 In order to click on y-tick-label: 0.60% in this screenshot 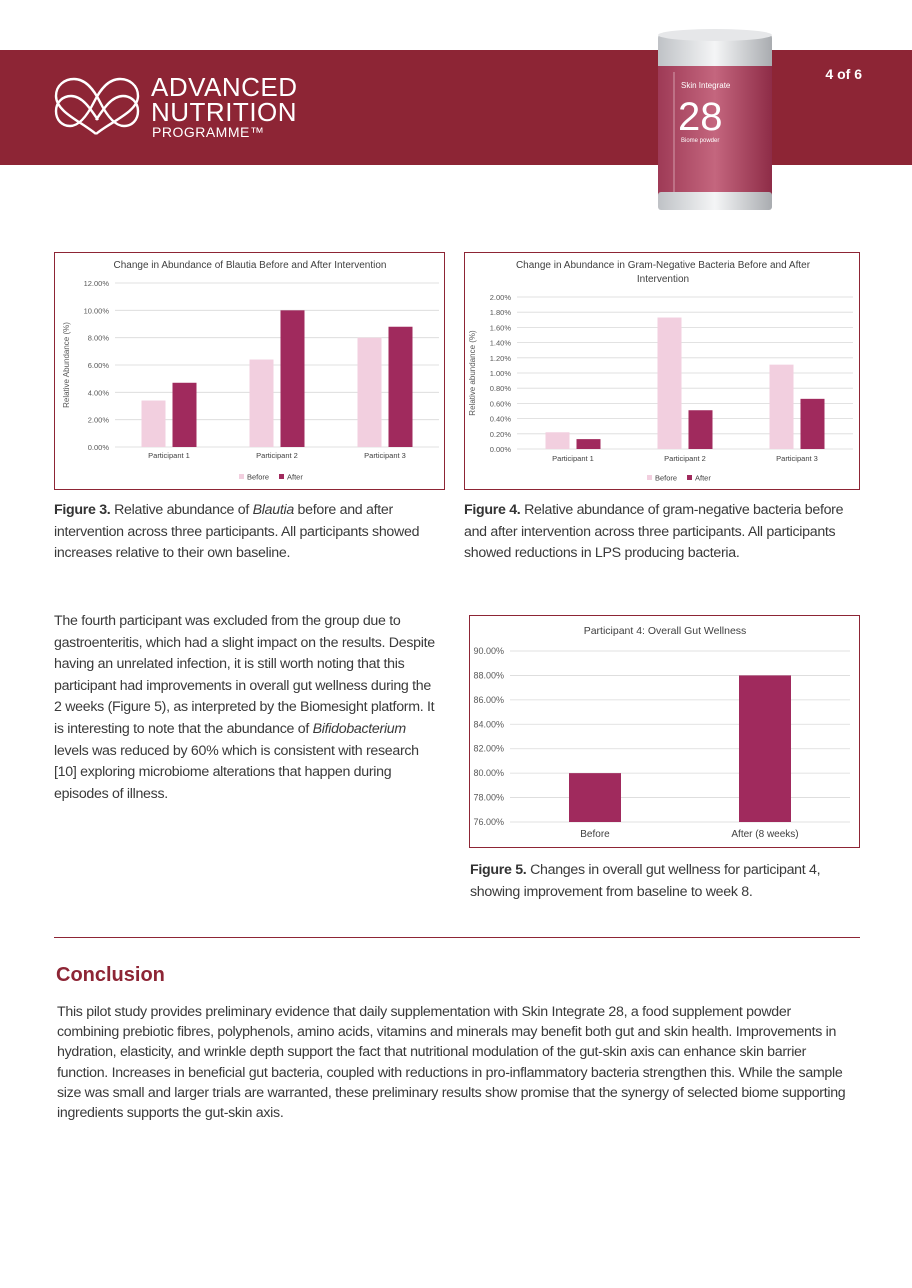, I will do `click(501, 403)`.